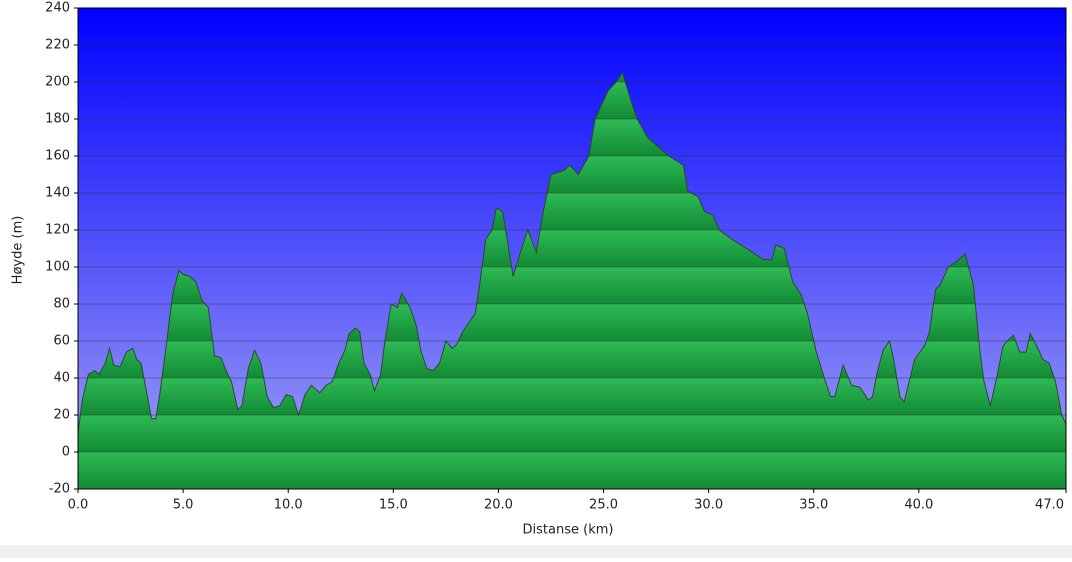  Describe the element at coordinates (57, 156) in the screenshot. I see `y-tick-label: 160` at that location.